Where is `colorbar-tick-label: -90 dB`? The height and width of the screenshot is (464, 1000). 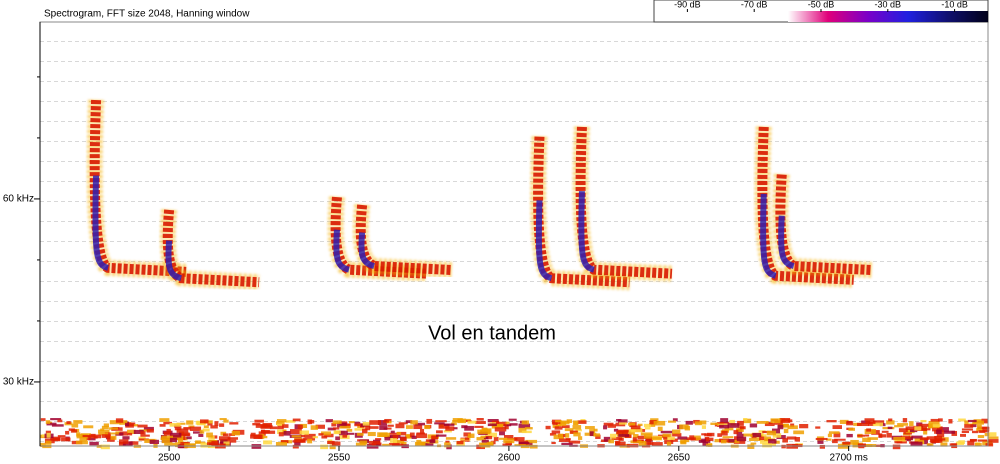
colorbar-tick-label: -90 dB is located at coordinates (687, 4).